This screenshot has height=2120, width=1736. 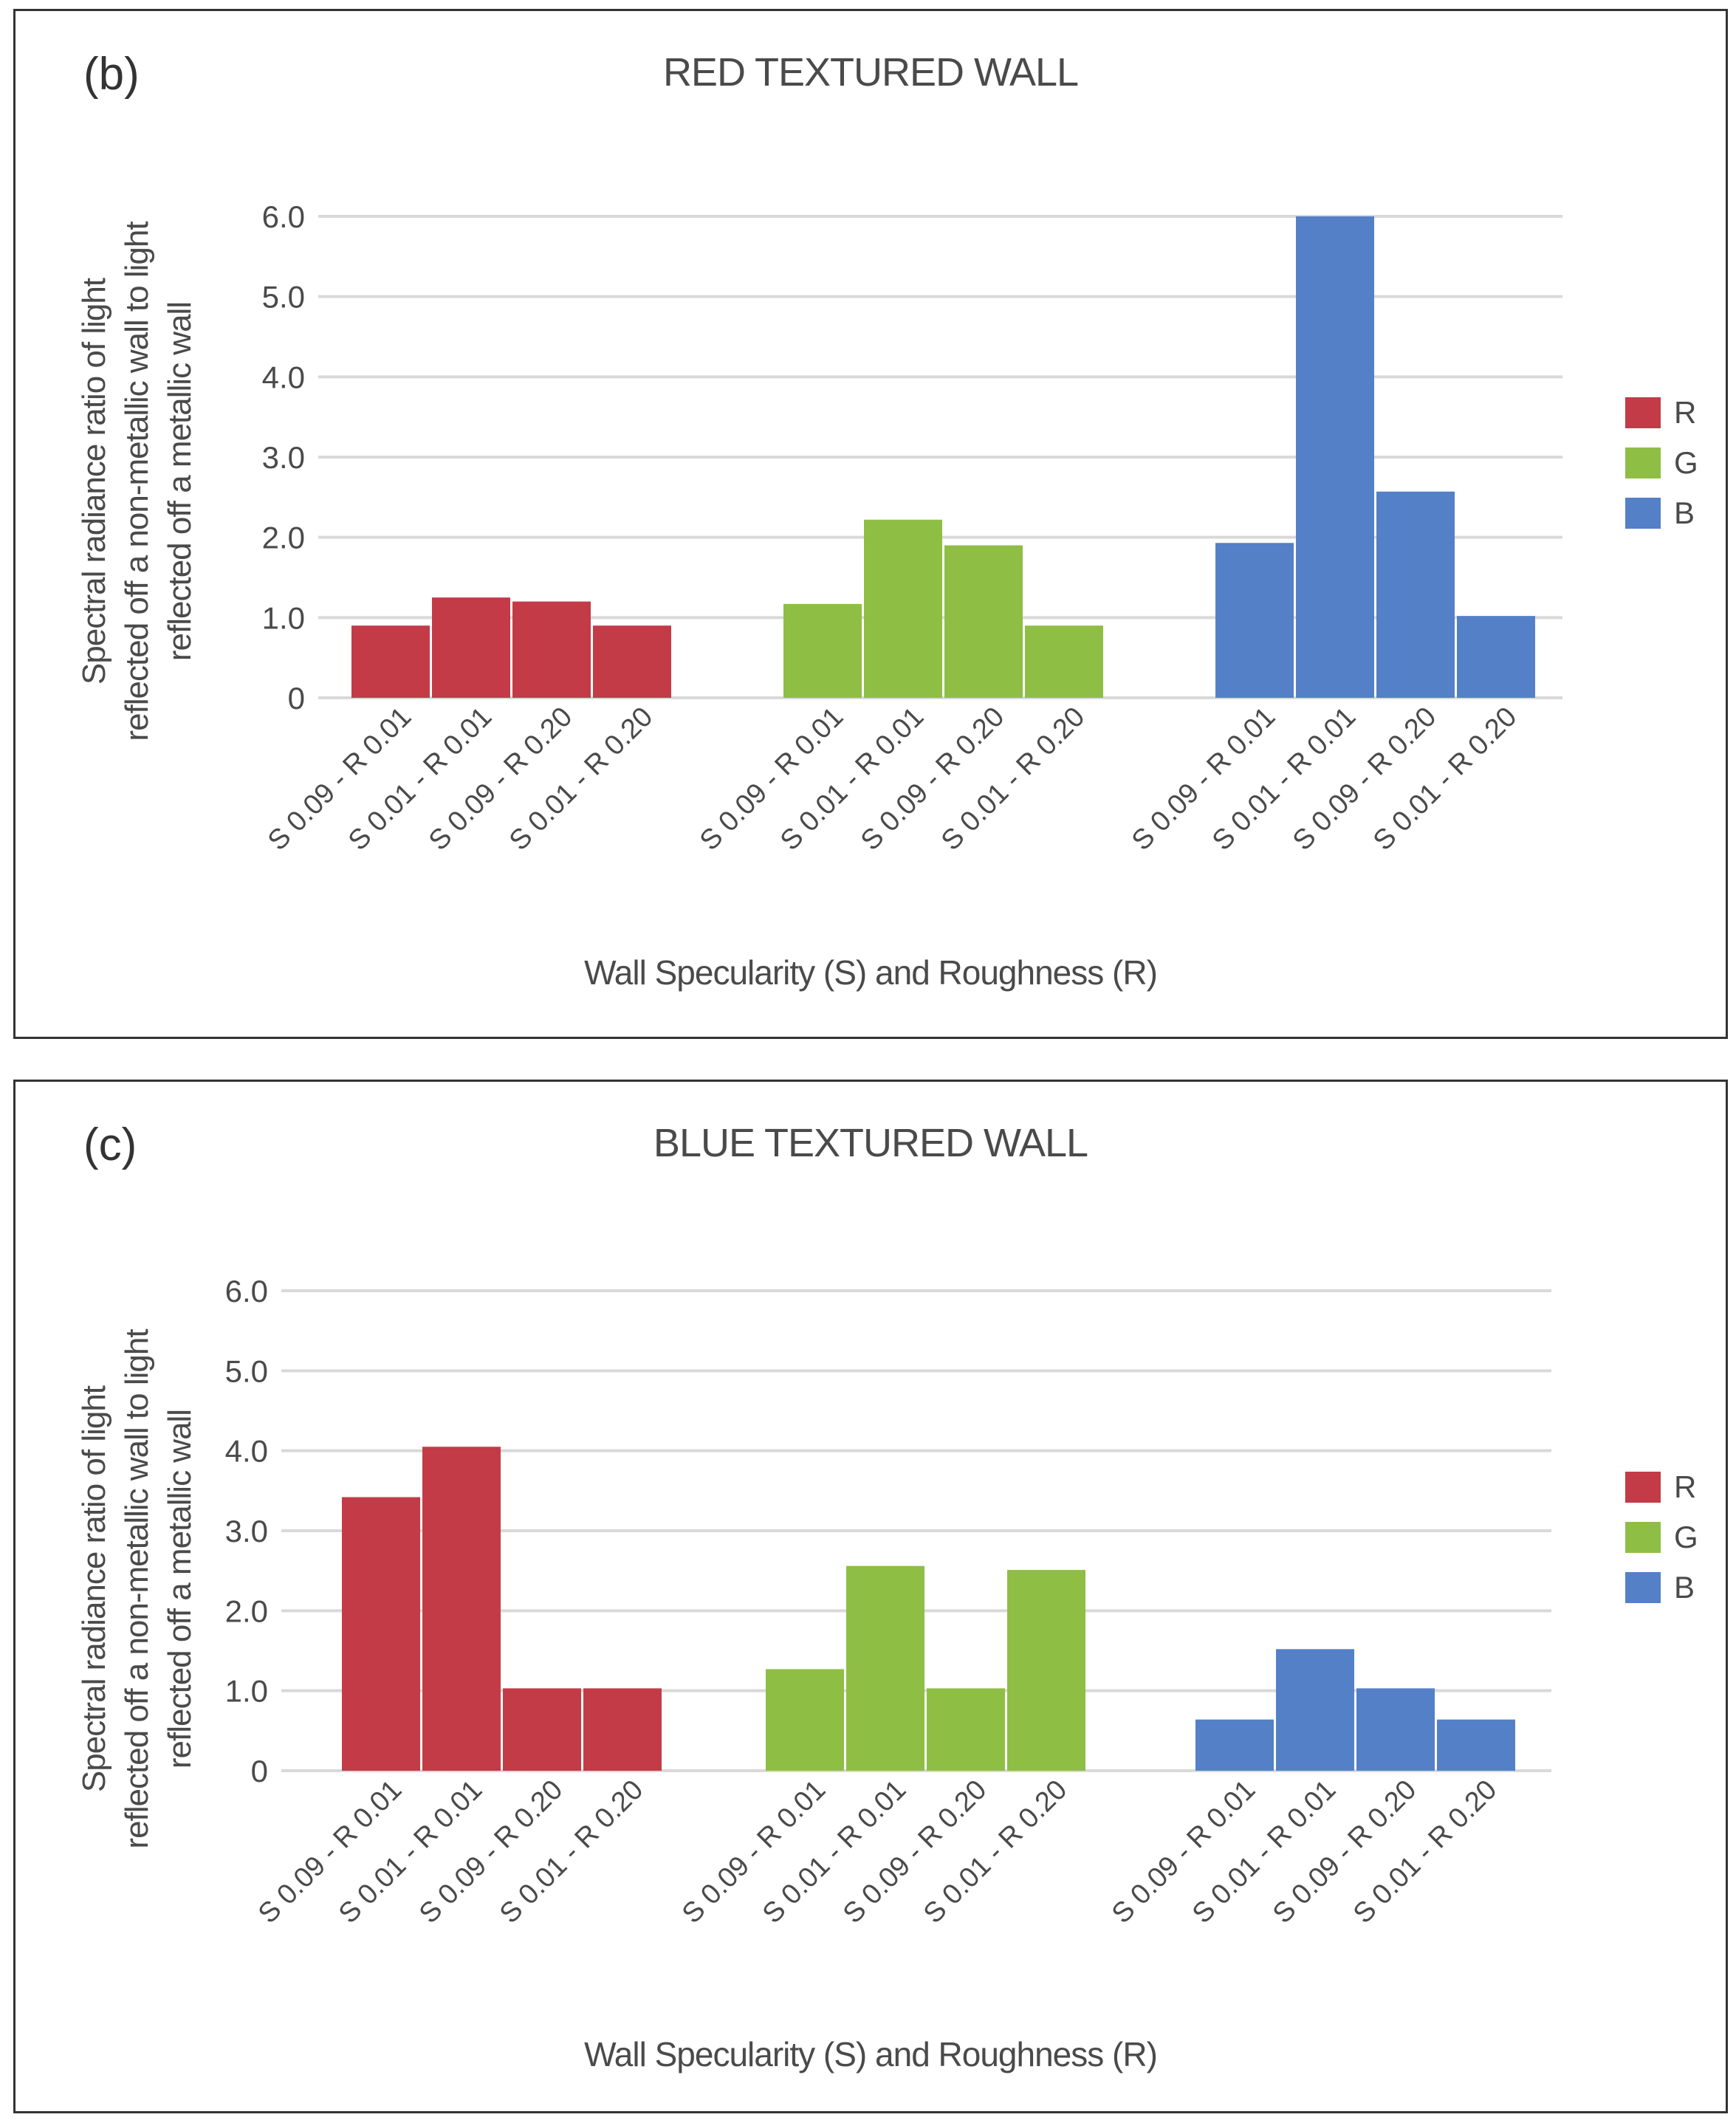 I want to click on panel-label: (b), so click(x=111, y=74).